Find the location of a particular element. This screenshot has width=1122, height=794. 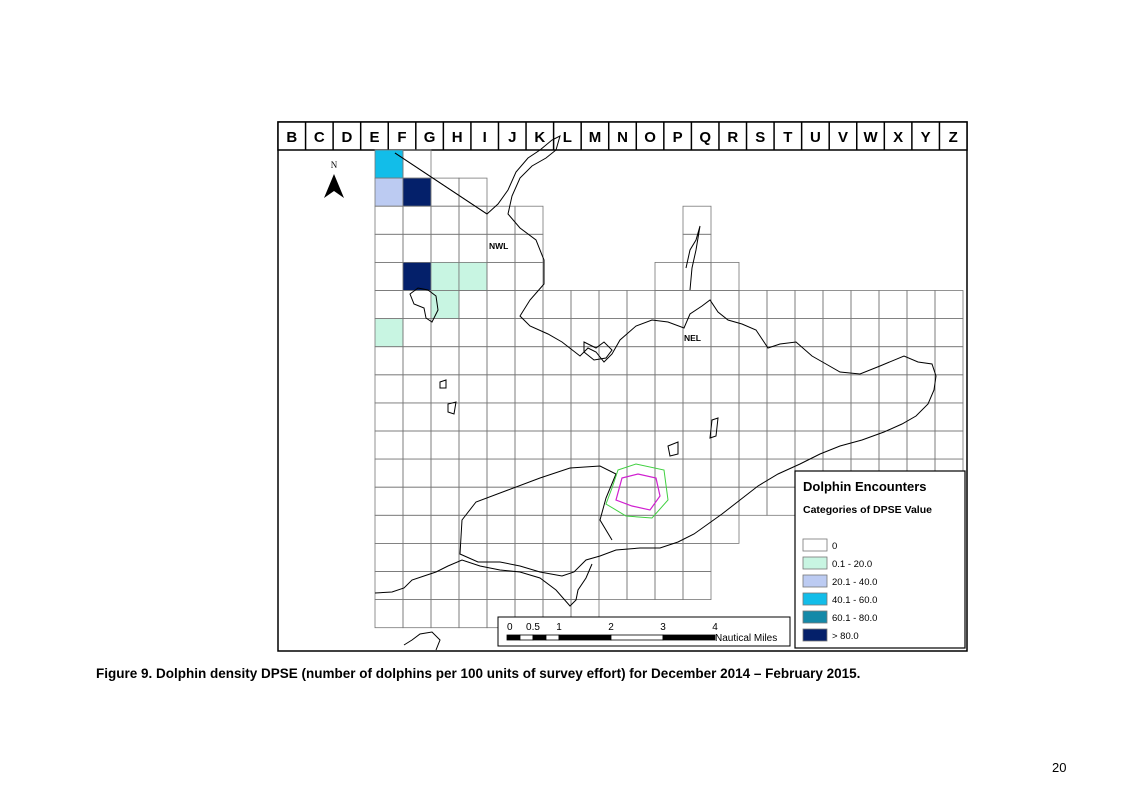

legend-label-5: > 80.0 is located at coordinates (845, 636).